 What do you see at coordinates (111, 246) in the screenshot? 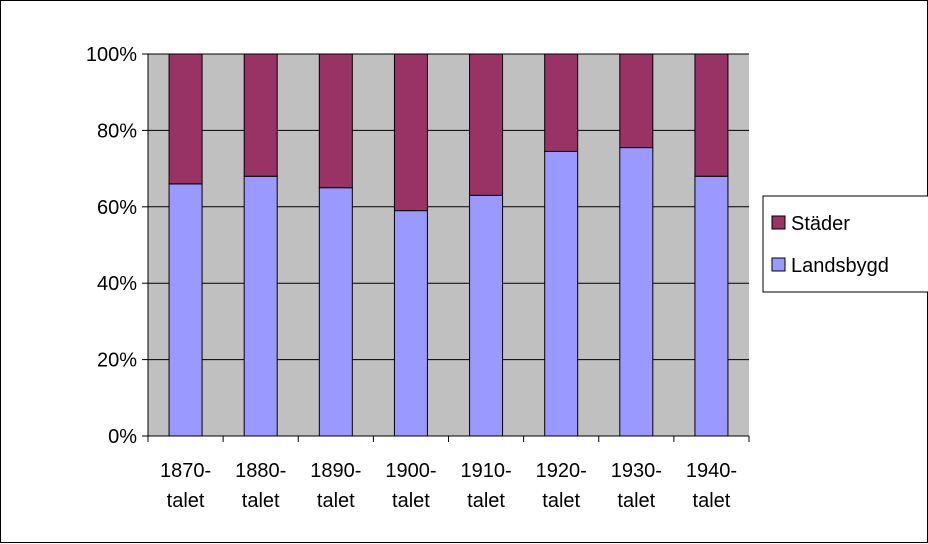
I see `y-tick-labels: 0% 20% 40% 60% 80% 100%` at bounding box center [111, 246].